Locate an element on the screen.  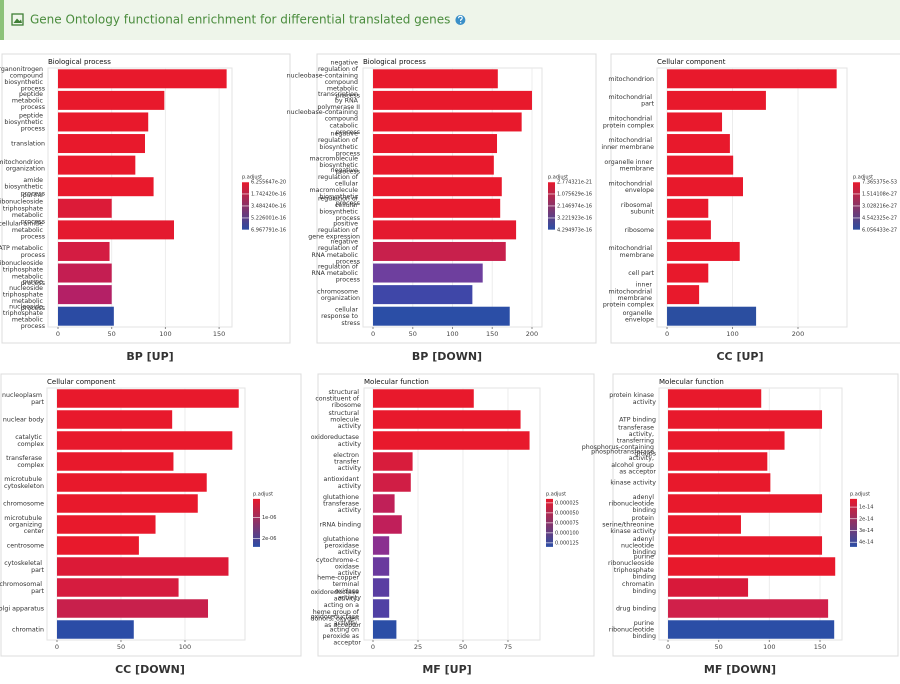
help-icon is located at coordinates (460, 20).